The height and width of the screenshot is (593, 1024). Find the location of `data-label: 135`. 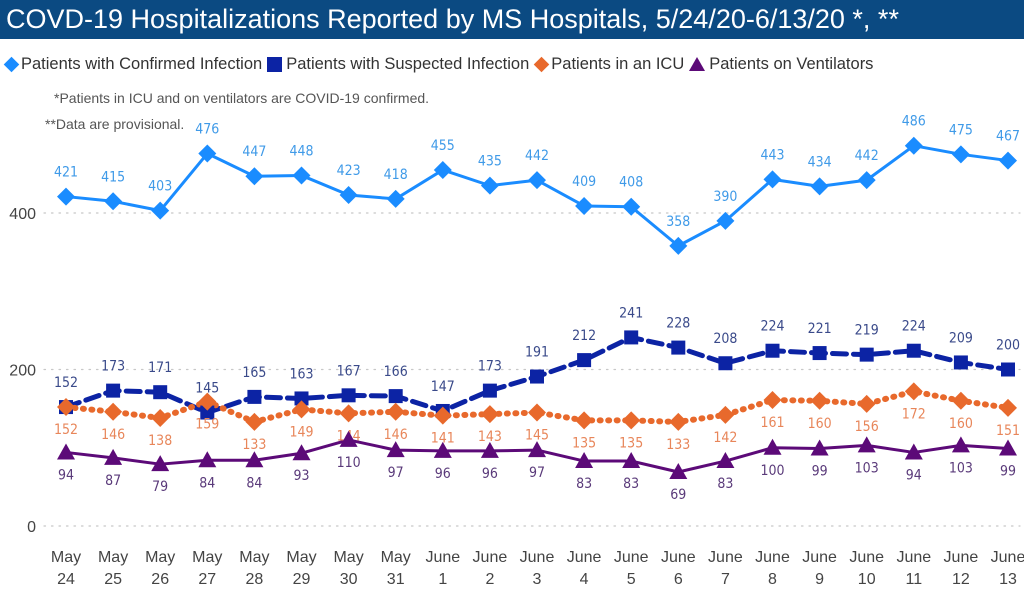

data-label: 135 is located at coordinates (584, 443).